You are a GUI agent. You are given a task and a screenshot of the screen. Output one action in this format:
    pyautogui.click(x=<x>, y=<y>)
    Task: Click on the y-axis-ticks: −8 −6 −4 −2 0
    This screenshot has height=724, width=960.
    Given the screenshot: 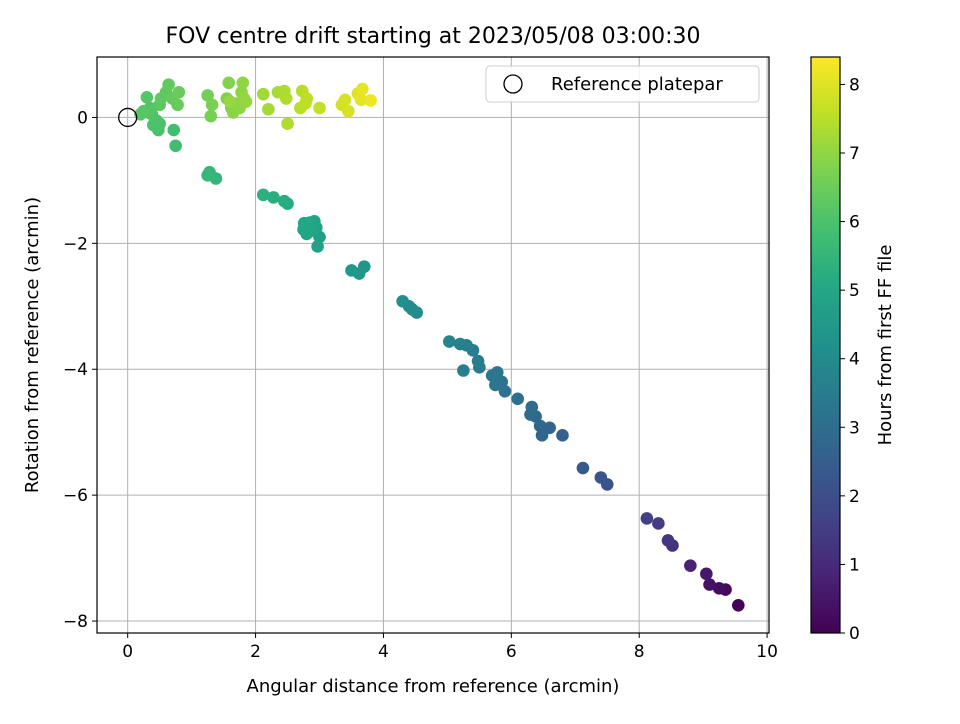 What is the action you would take?
    pyautogui.click(x=80, y=370)
    